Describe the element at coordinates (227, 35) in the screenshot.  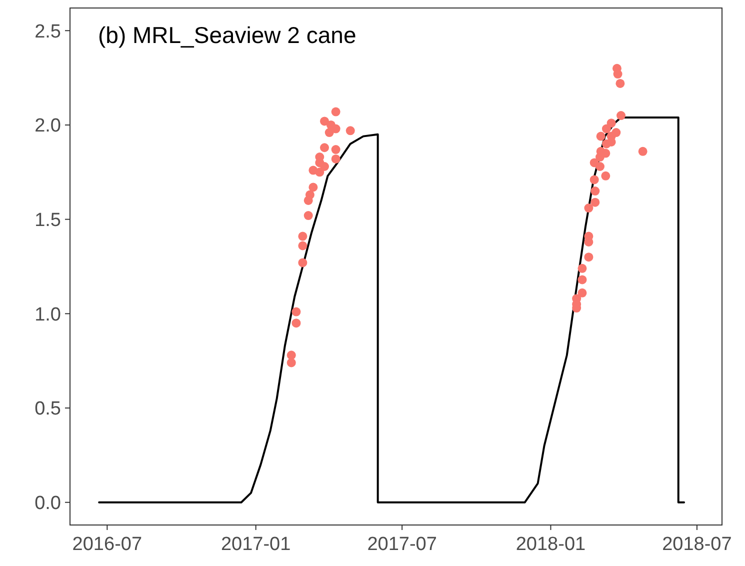
I see `text: (b) MRL_Seaview 2 cane` at that location.